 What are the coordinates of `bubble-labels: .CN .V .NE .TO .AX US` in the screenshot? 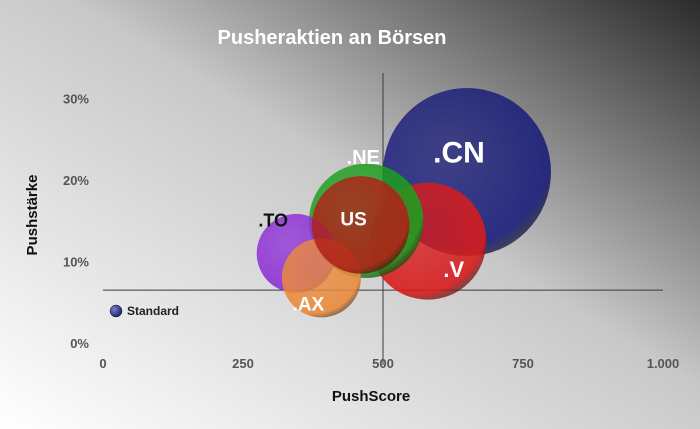 It's located at (371, 226).